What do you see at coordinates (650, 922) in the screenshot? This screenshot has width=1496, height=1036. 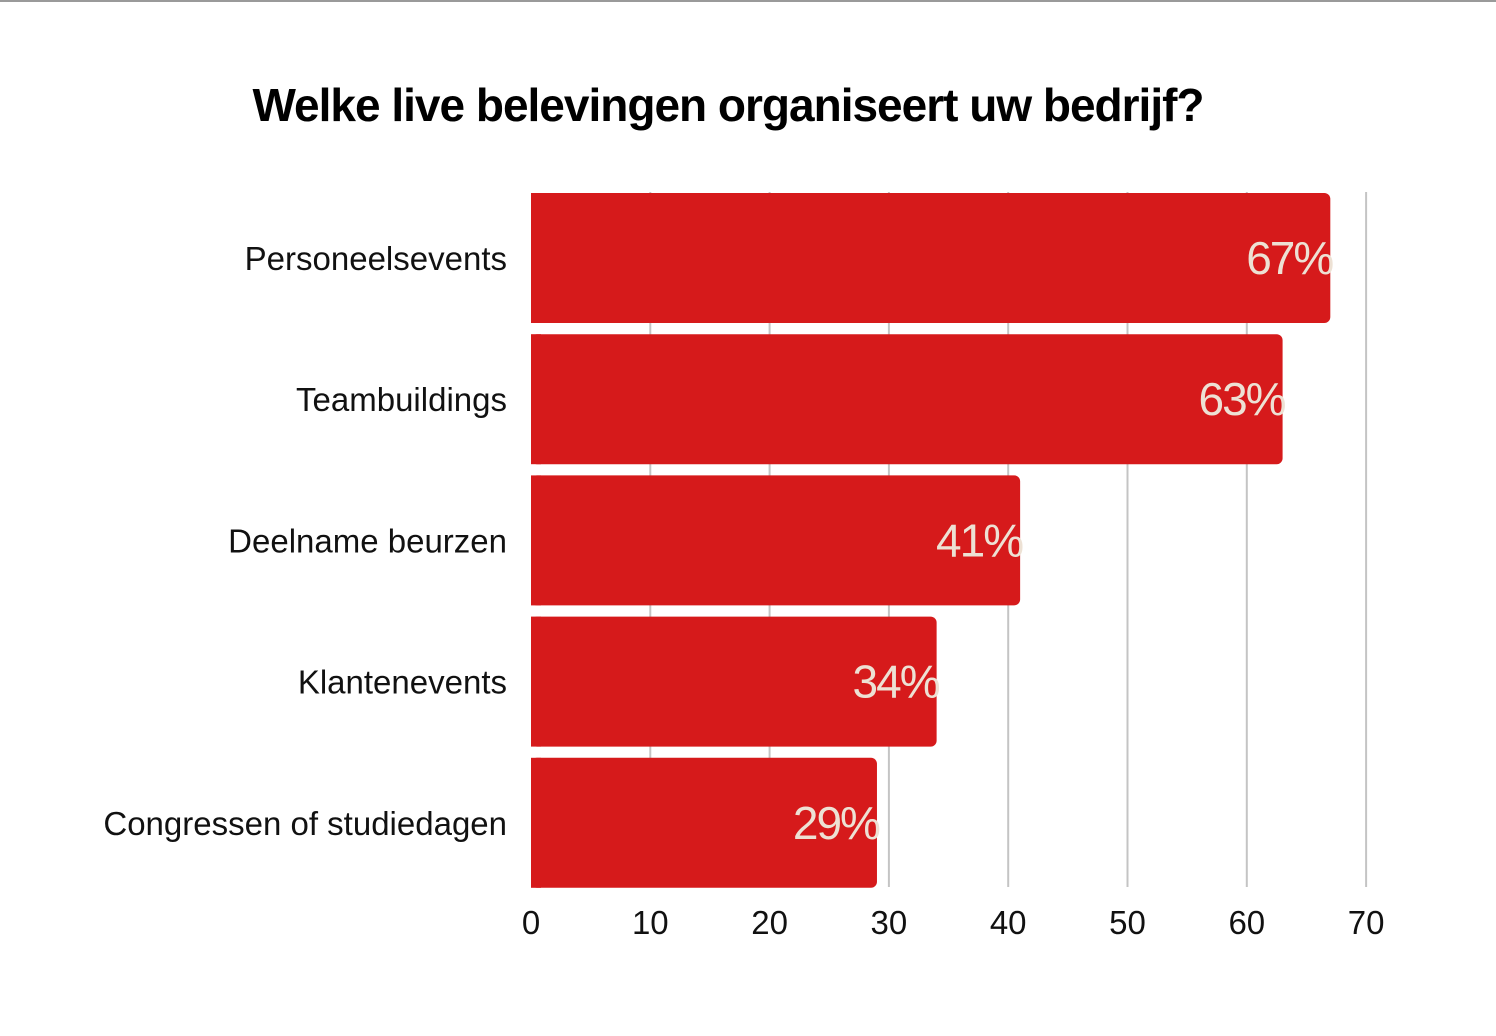 I see `x-tick-label-10: 10` at bounding box center [650, 922].